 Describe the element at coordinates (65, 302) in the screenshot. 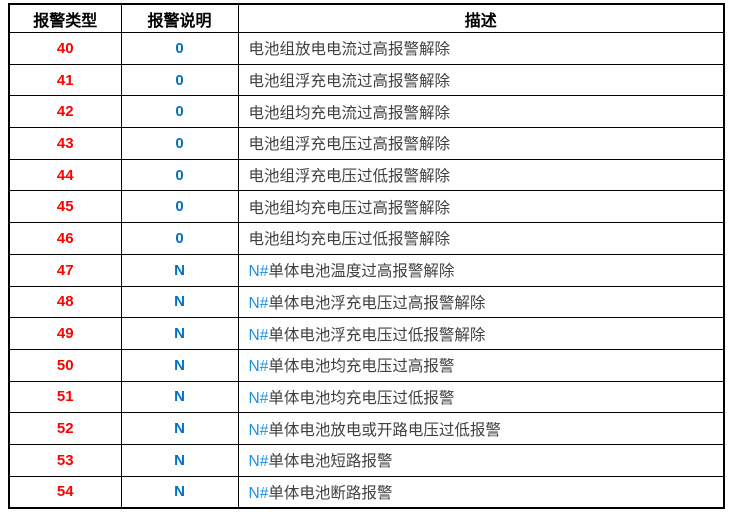

I see `alarm-type-cell: 48` at that location.